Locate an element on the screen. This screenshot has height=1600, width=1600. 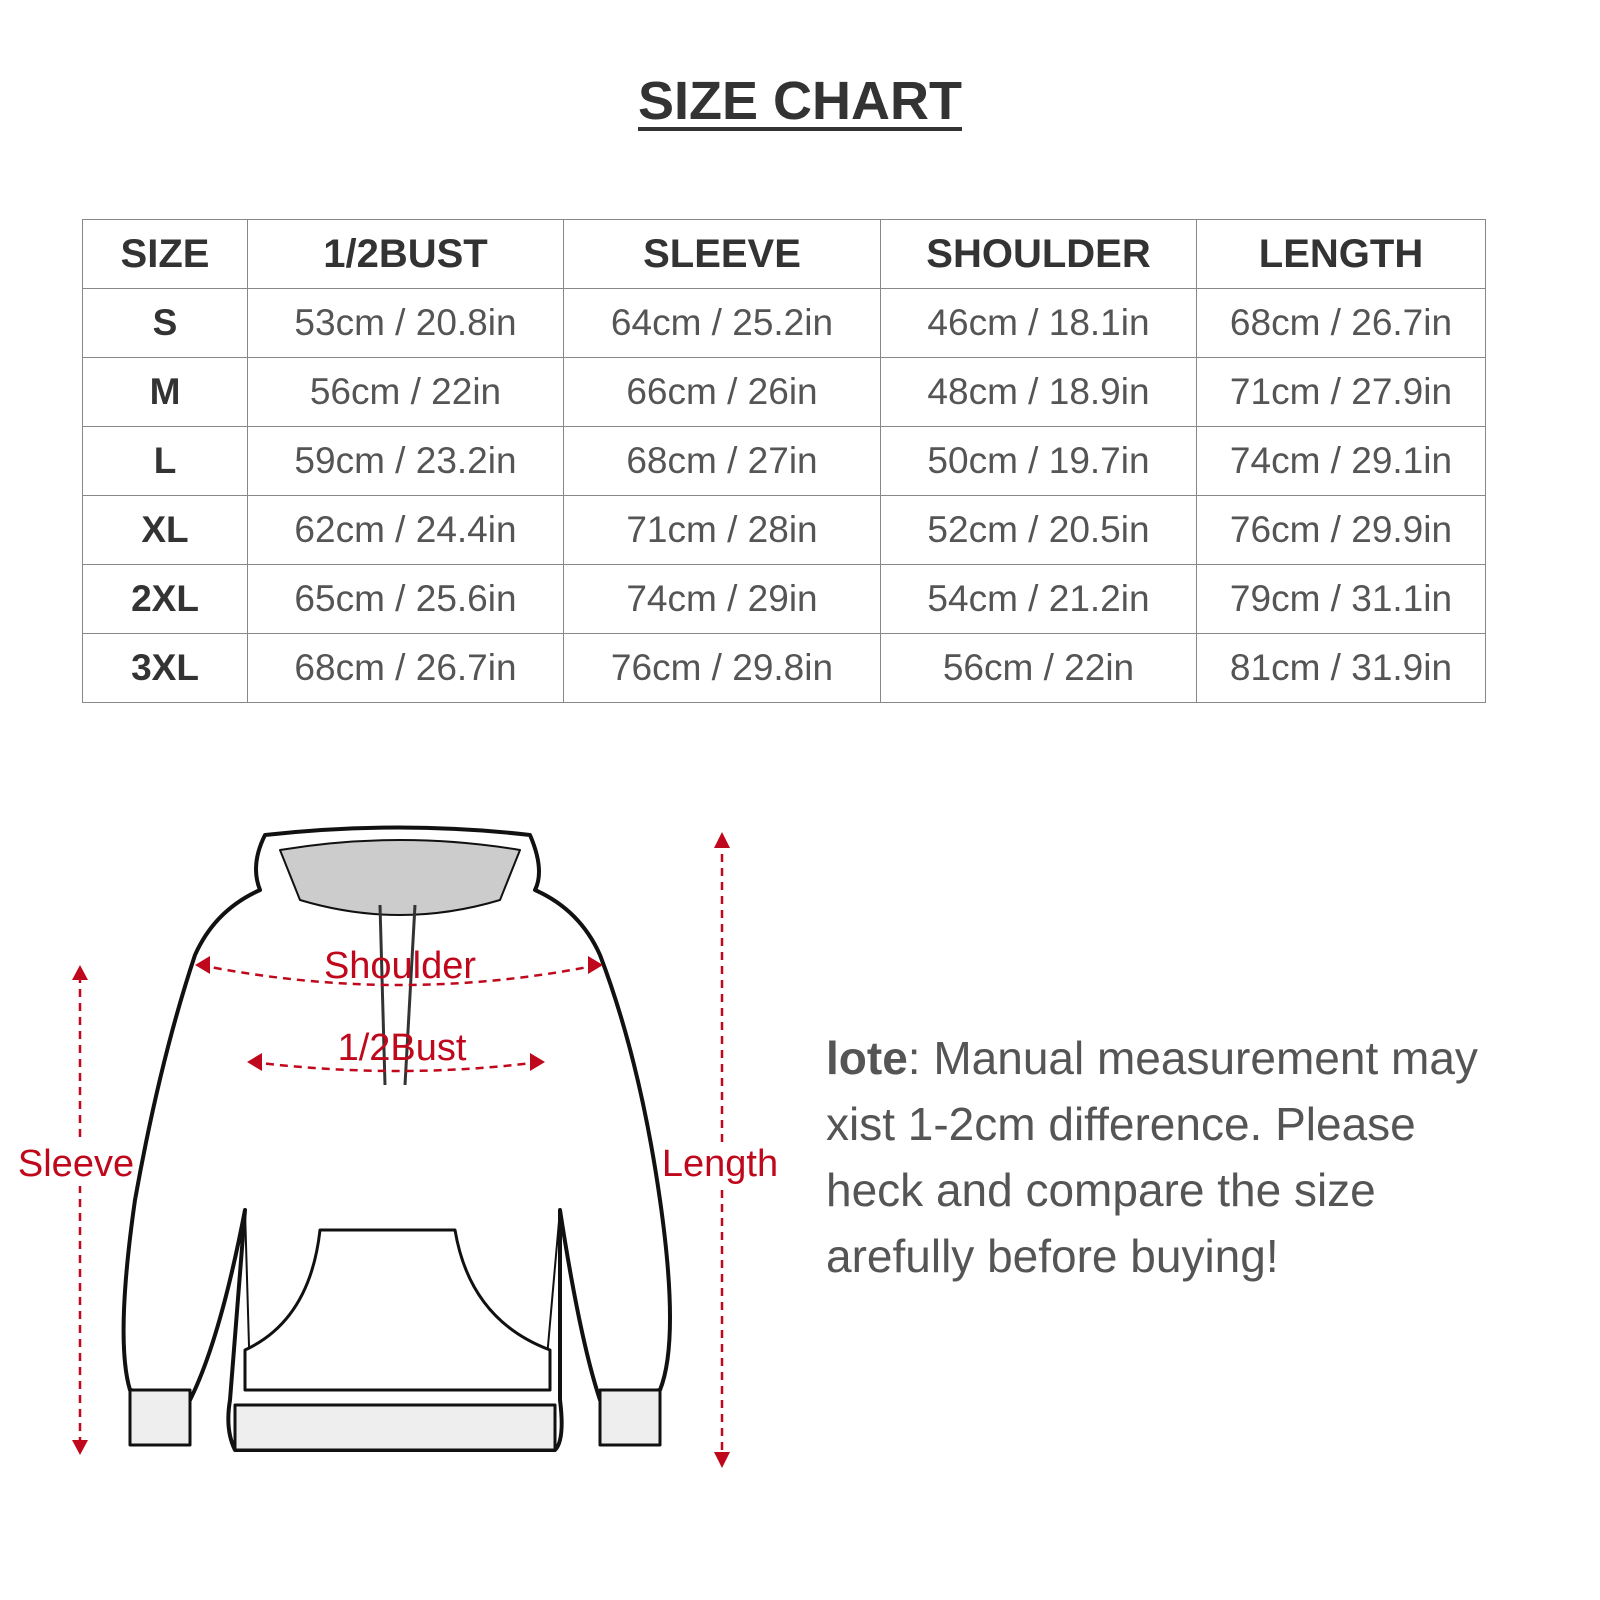
shoulder-label: Shoulder is located at coordinates (400, 966).